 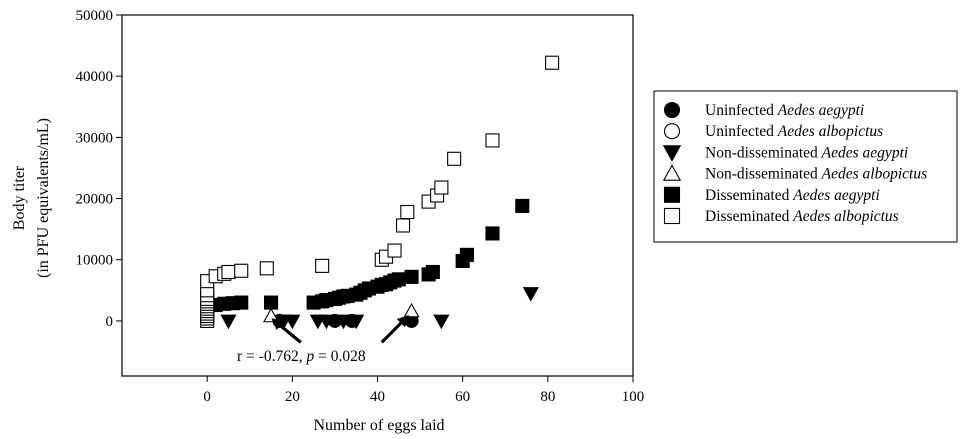 I want to click on x-tick-label: 20, so click(x=292, y=397).